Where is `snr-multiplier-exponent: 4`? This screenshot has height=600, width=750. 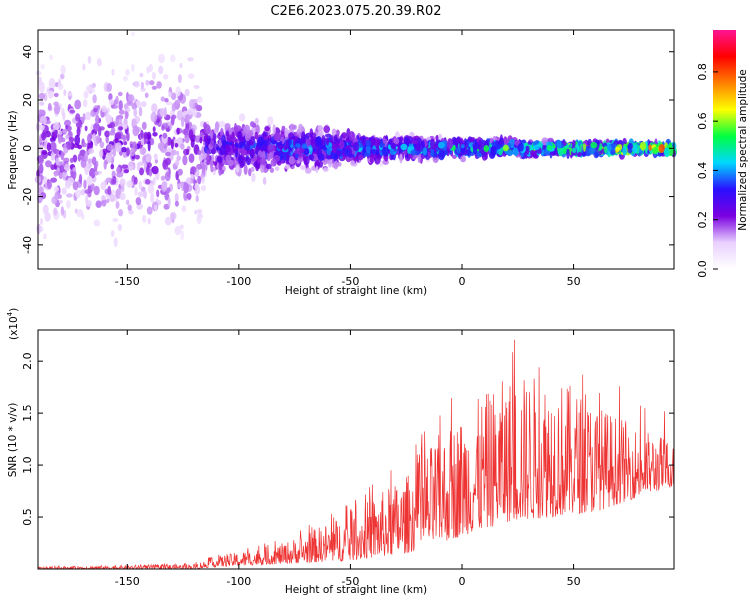
snr-multiplier-exponent: 4 is located at coordinates (10, 313).